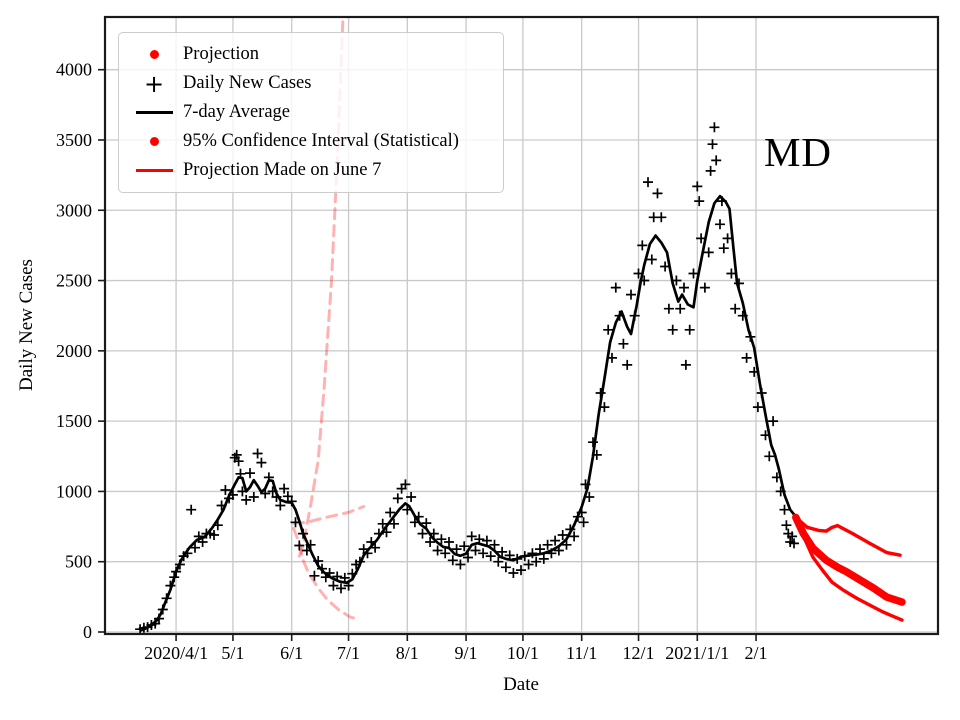 This screenshot has width=960, height=720. What do you see at coordinates (74, 210) in the screenshot?
I see `y-tick-label: 3000` at bounding box center [74, 210].